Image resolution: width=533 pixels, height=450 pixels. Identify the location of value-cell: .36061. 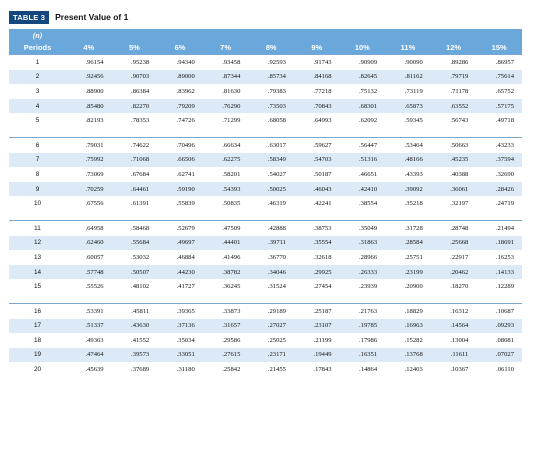
(453, 189).